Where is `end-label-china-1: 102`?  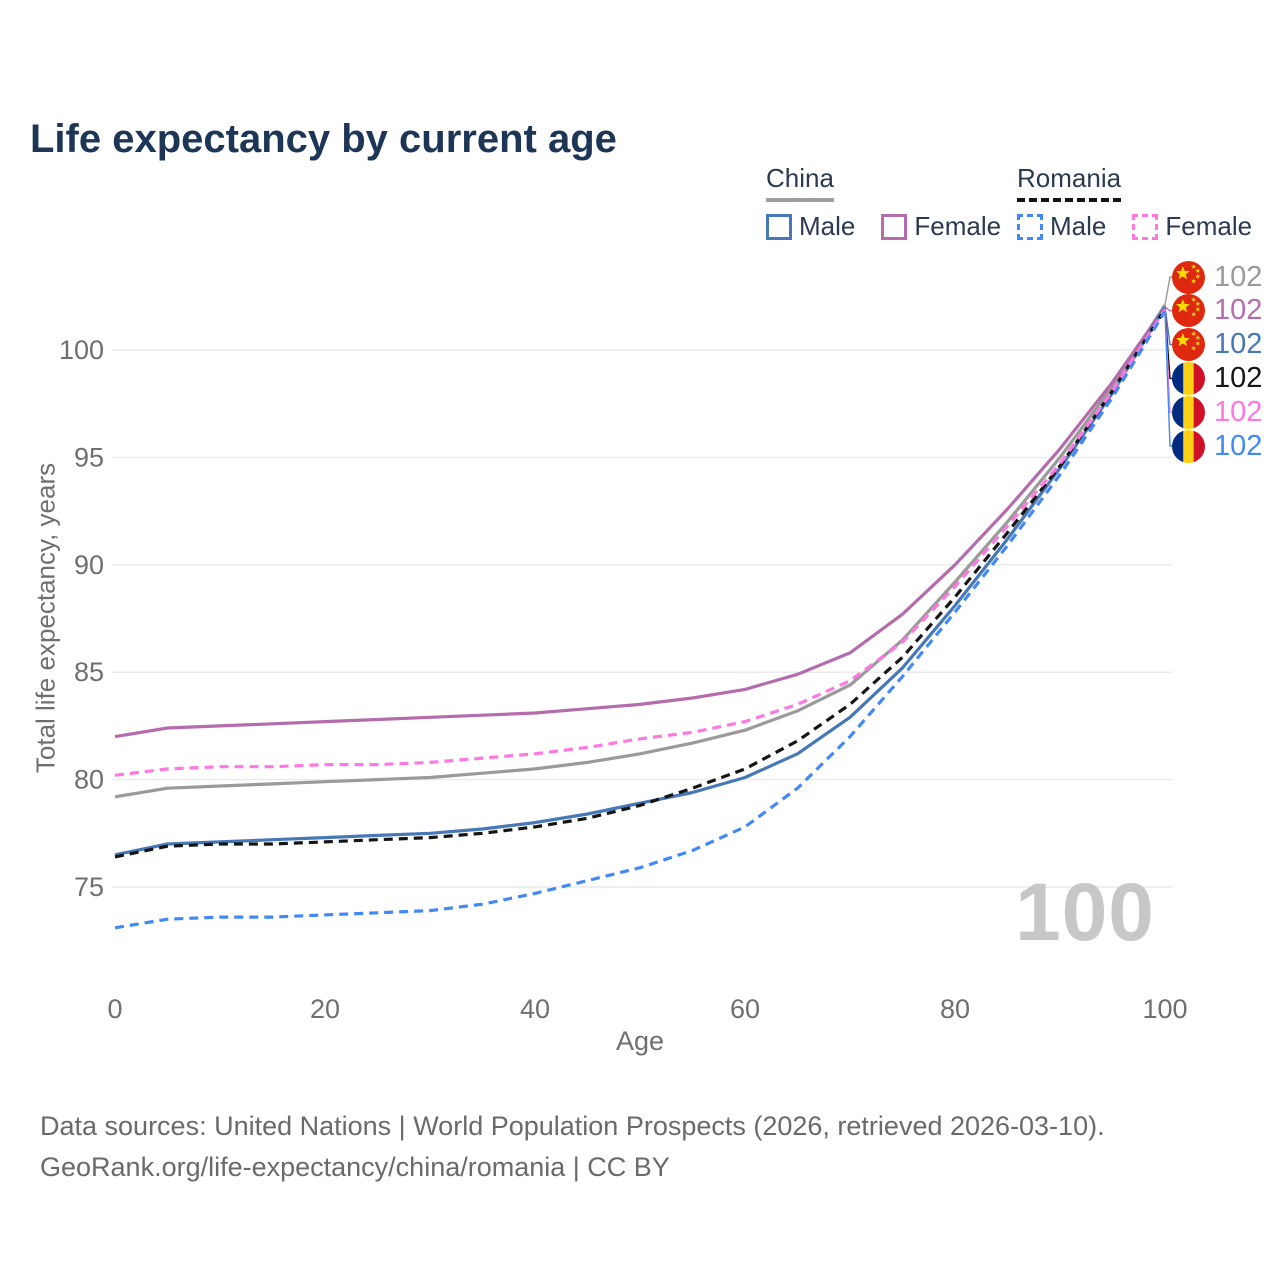
end-label-china-1: 102 is located at coordinates (1217, 311).